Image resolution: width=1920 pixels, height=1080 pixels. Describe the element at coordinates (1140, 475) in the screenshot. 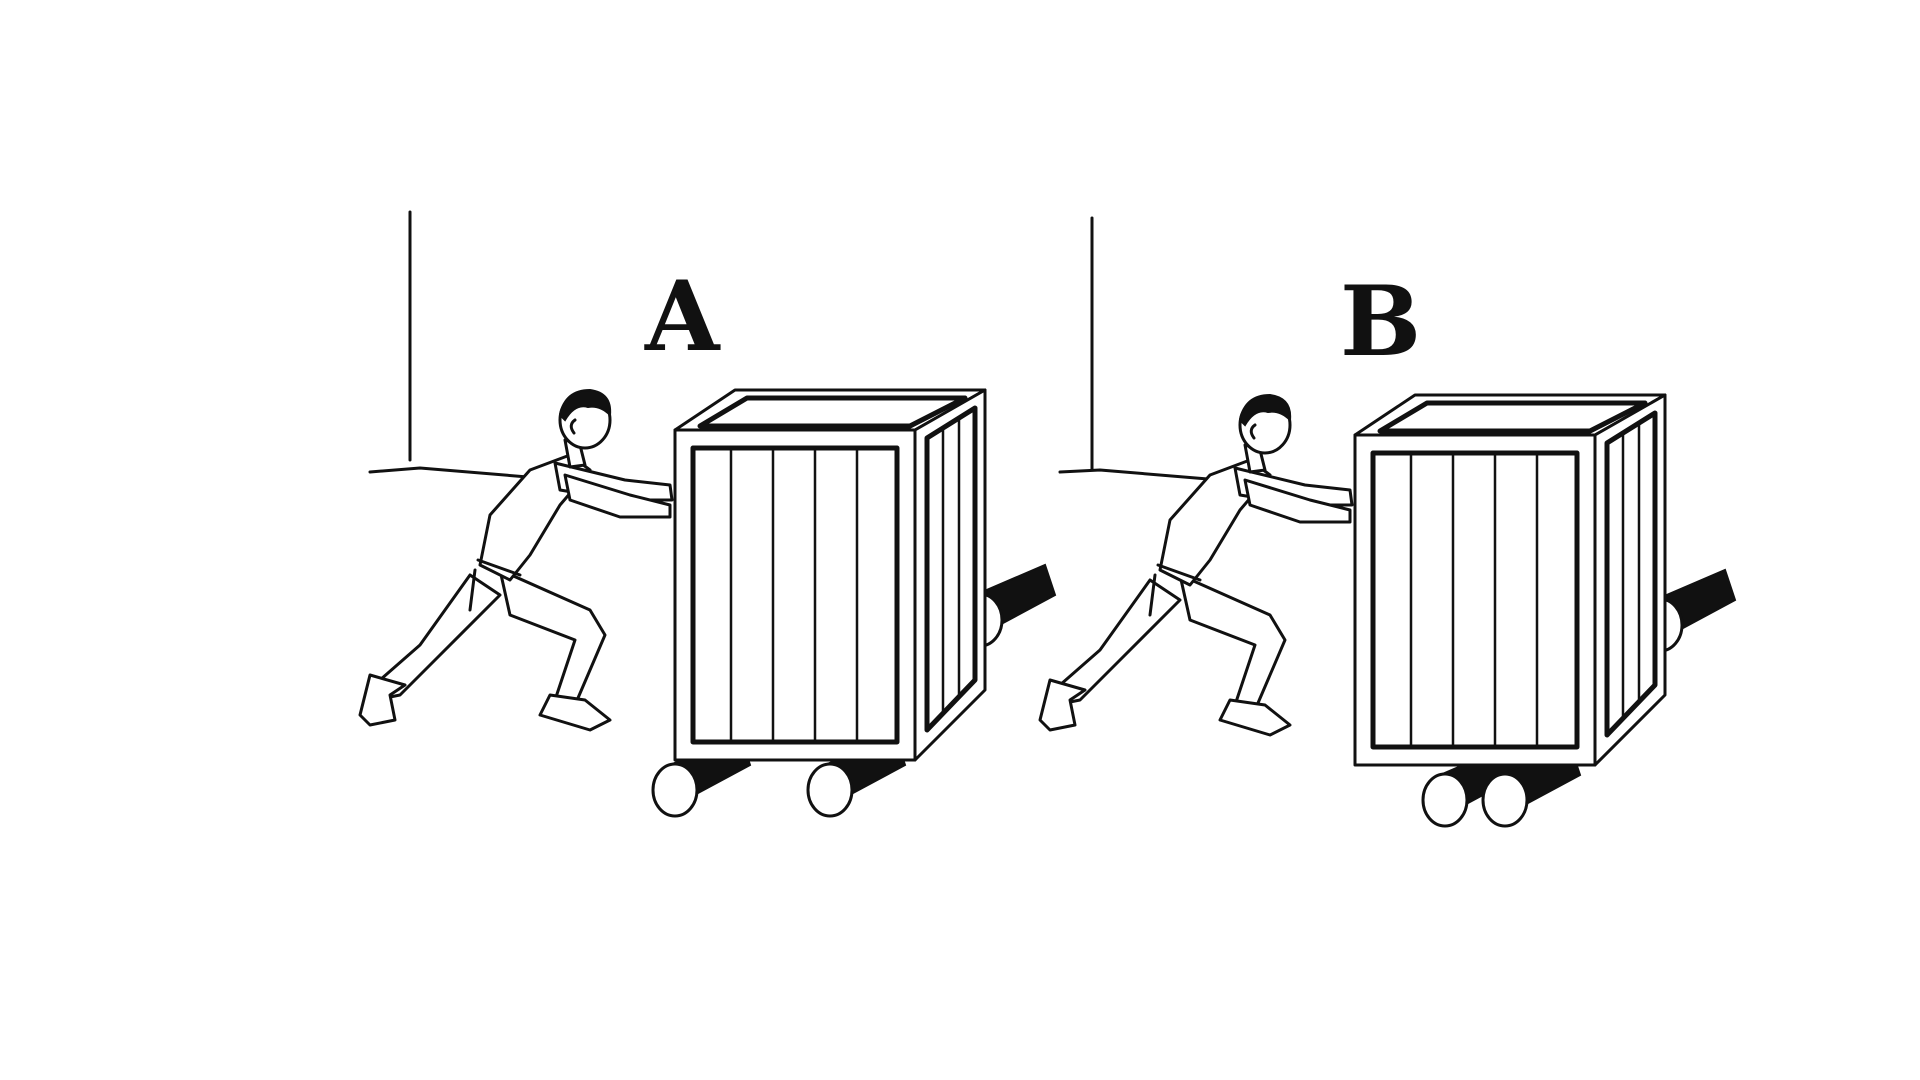

I see `floor-line-b` at that location.